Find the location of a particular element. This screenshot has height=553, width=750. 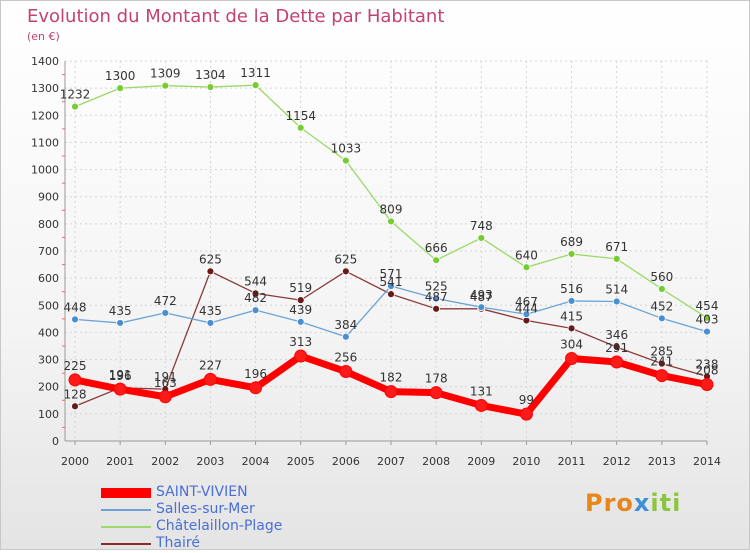

data-label: 625 is located at coordinates (345, 259).